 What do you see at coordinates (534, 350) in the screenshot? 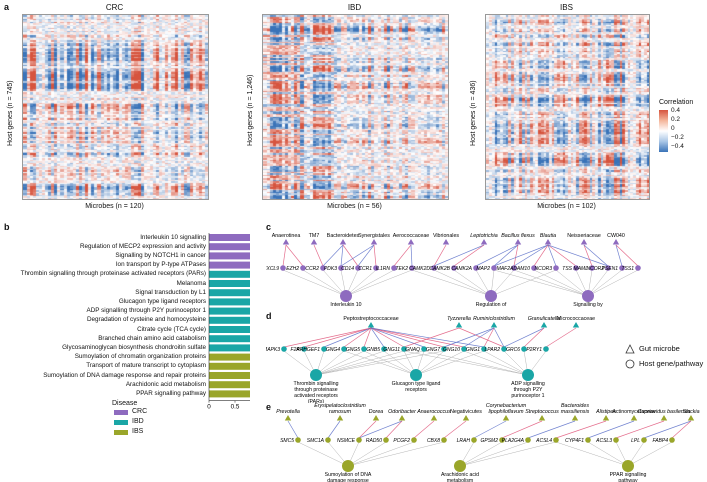
I see `gene-label: P2RY1` at bounding box center [534, 350].